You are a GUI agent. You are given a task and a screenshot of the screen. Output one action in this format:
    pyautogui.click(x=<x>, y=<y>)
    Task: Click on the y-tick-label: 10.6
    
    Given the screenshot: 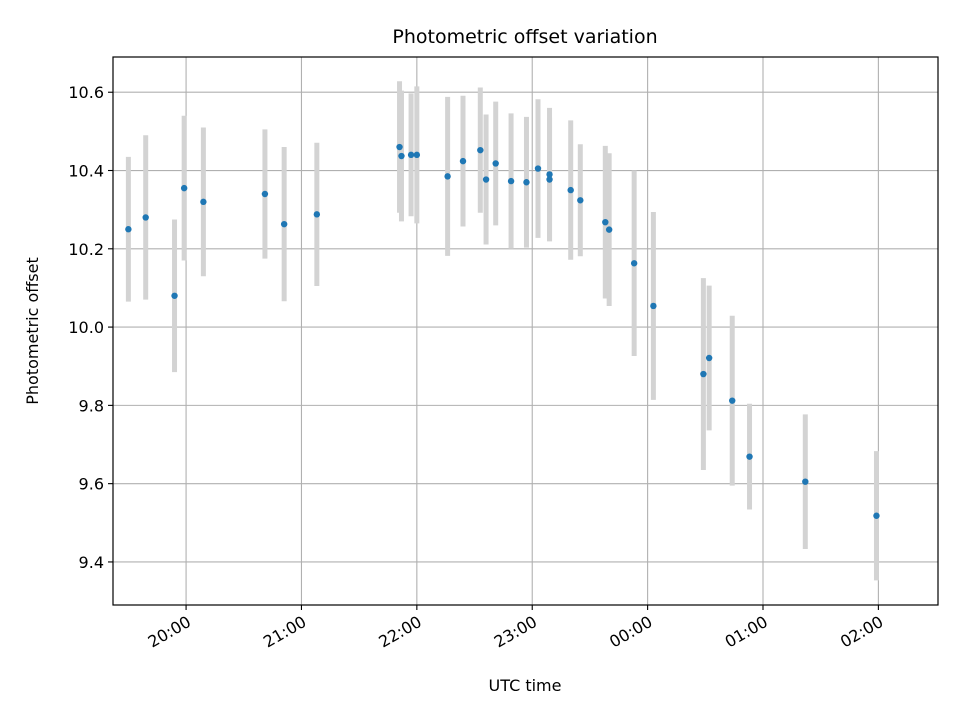 What is the action you would take?
    pyautogui.click(x=86, y=92)
    